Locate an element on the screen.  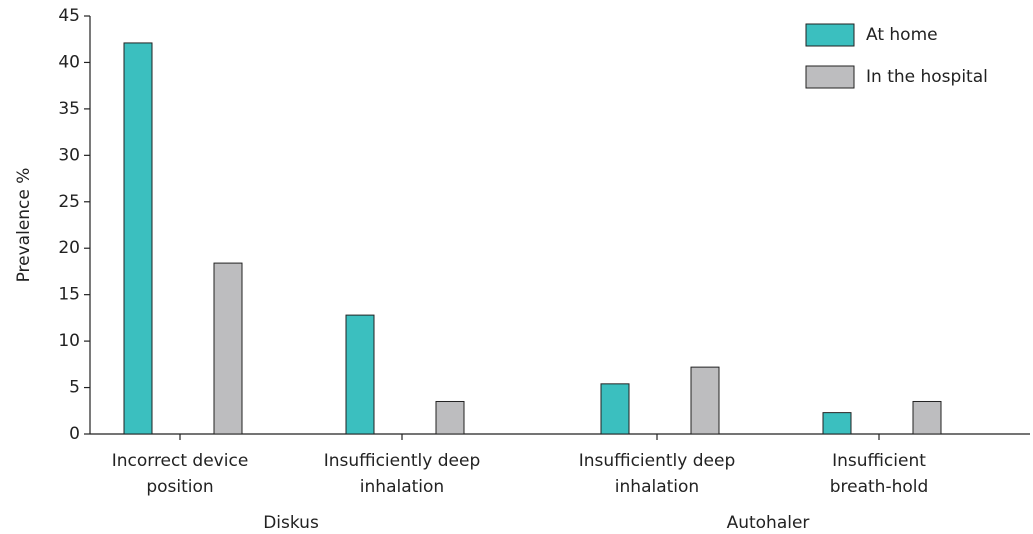
y-tick-label: 15 is located at coordinates (69, 295).